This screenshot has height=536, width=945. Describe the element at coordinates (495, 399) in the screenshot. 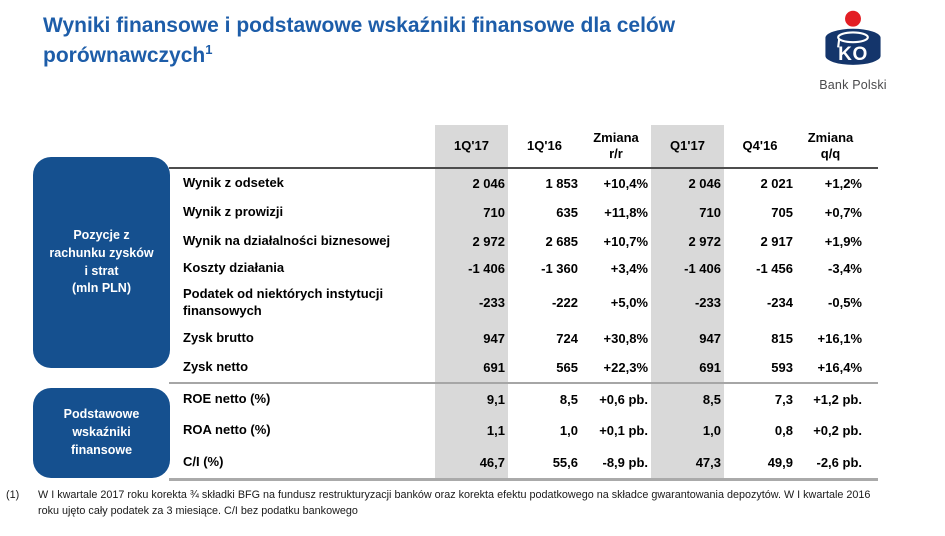

I see `value-cell: 9,1` at that location.